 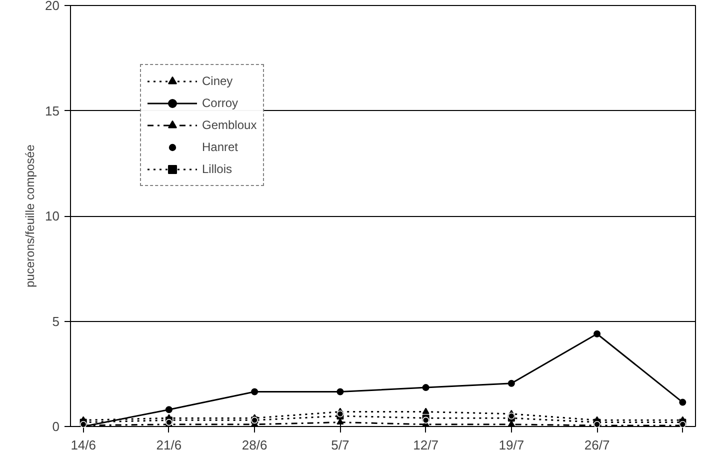 What do you see at coordinates (425, 445) in the screenshot?
I see `x-tick-label: 12/7` at bounding box center [425, 445].